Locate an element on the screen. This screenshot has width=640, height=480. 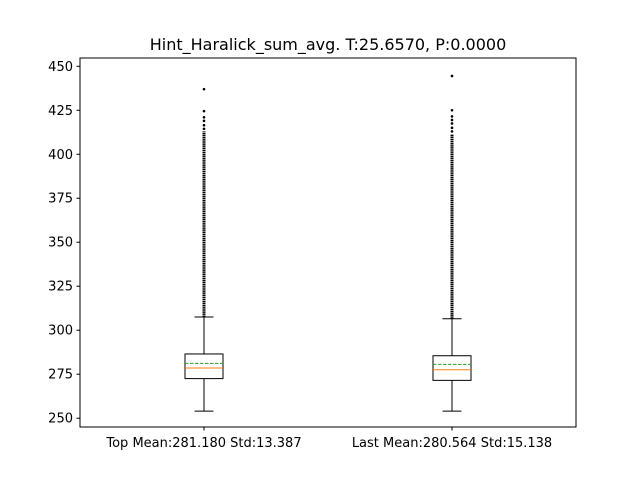
x-tick-label: Last Mean:280.564 Std:15.138 is located at coordinates (452, 443).